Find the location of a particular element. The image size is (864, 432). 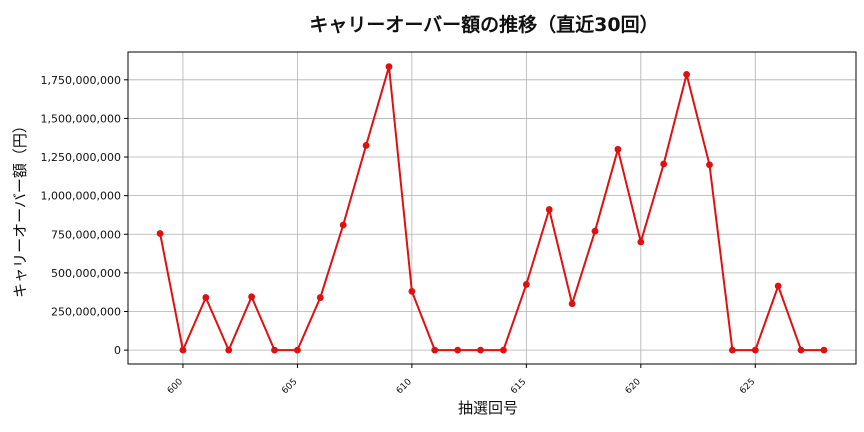

x-tick-label: 600 is located at coordinates (175, 386).